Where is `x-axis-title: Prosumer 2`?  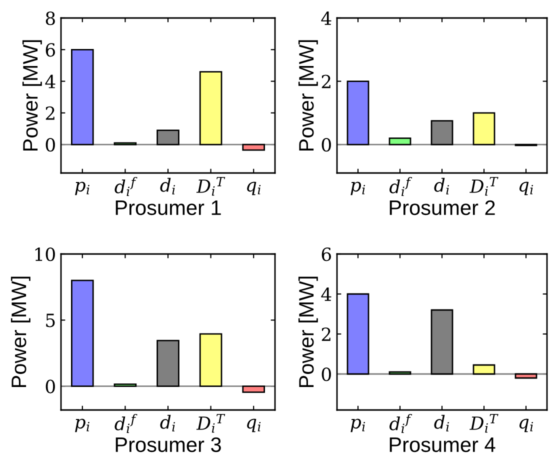 x-axis-title: Prosumer 2 is located at coordinates (442, 208).